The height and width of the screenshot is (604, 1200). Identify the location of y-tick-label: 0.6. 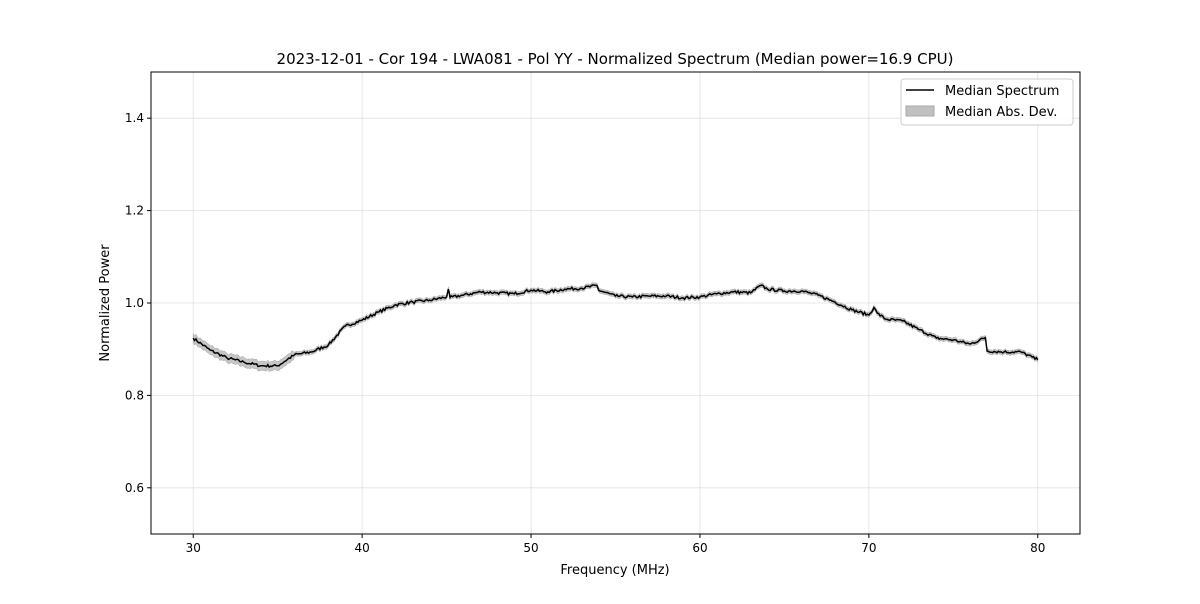
(134, 488).